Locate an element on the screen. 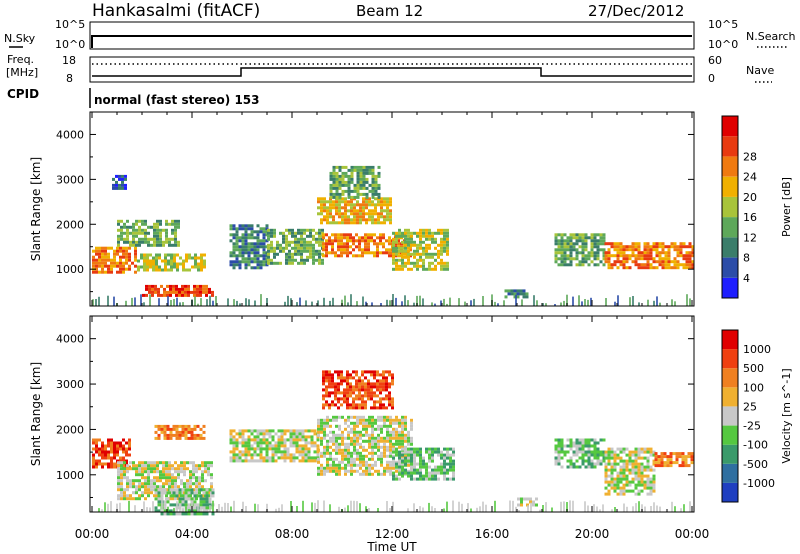 Image resolution: width=800 pixels, height=554 pixels. power-colorbar-tick-label: 8 is located at coordinates (746, 258).